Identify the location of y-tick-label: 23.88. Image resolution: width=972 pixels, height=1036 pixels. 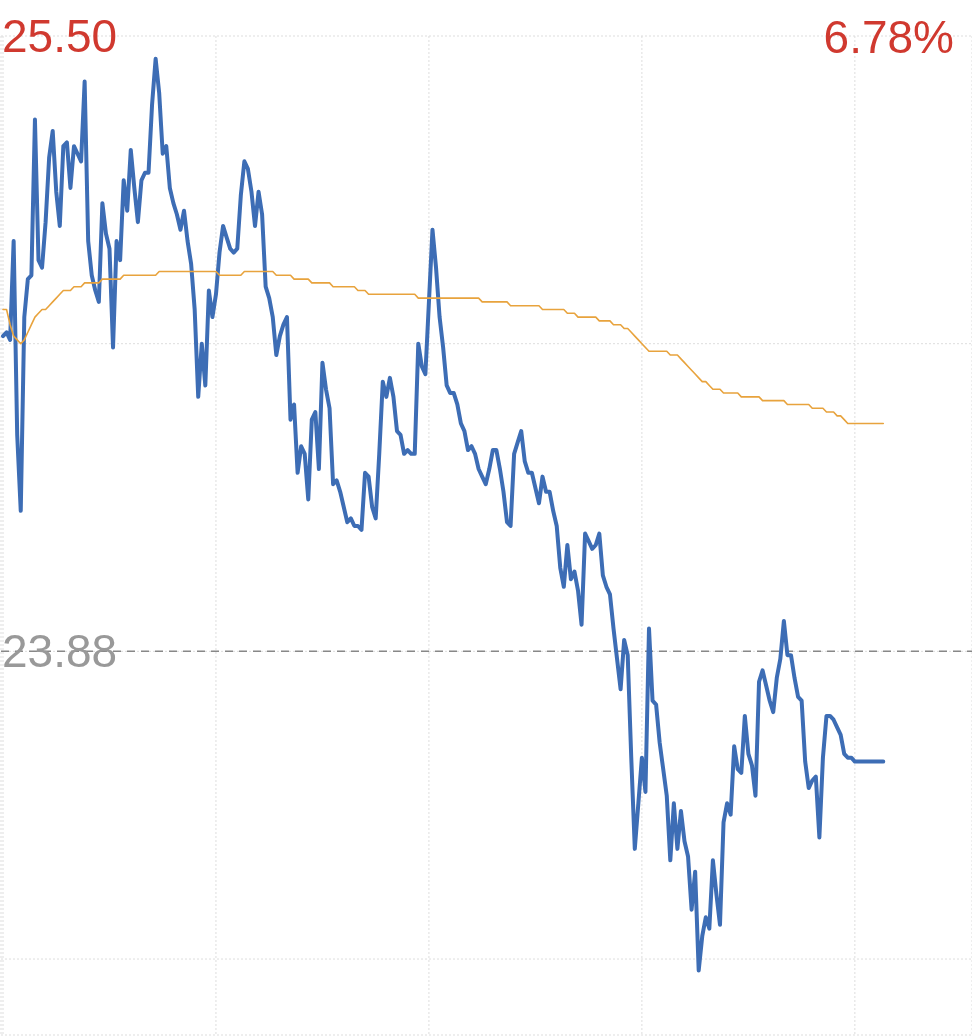
(60, 651).